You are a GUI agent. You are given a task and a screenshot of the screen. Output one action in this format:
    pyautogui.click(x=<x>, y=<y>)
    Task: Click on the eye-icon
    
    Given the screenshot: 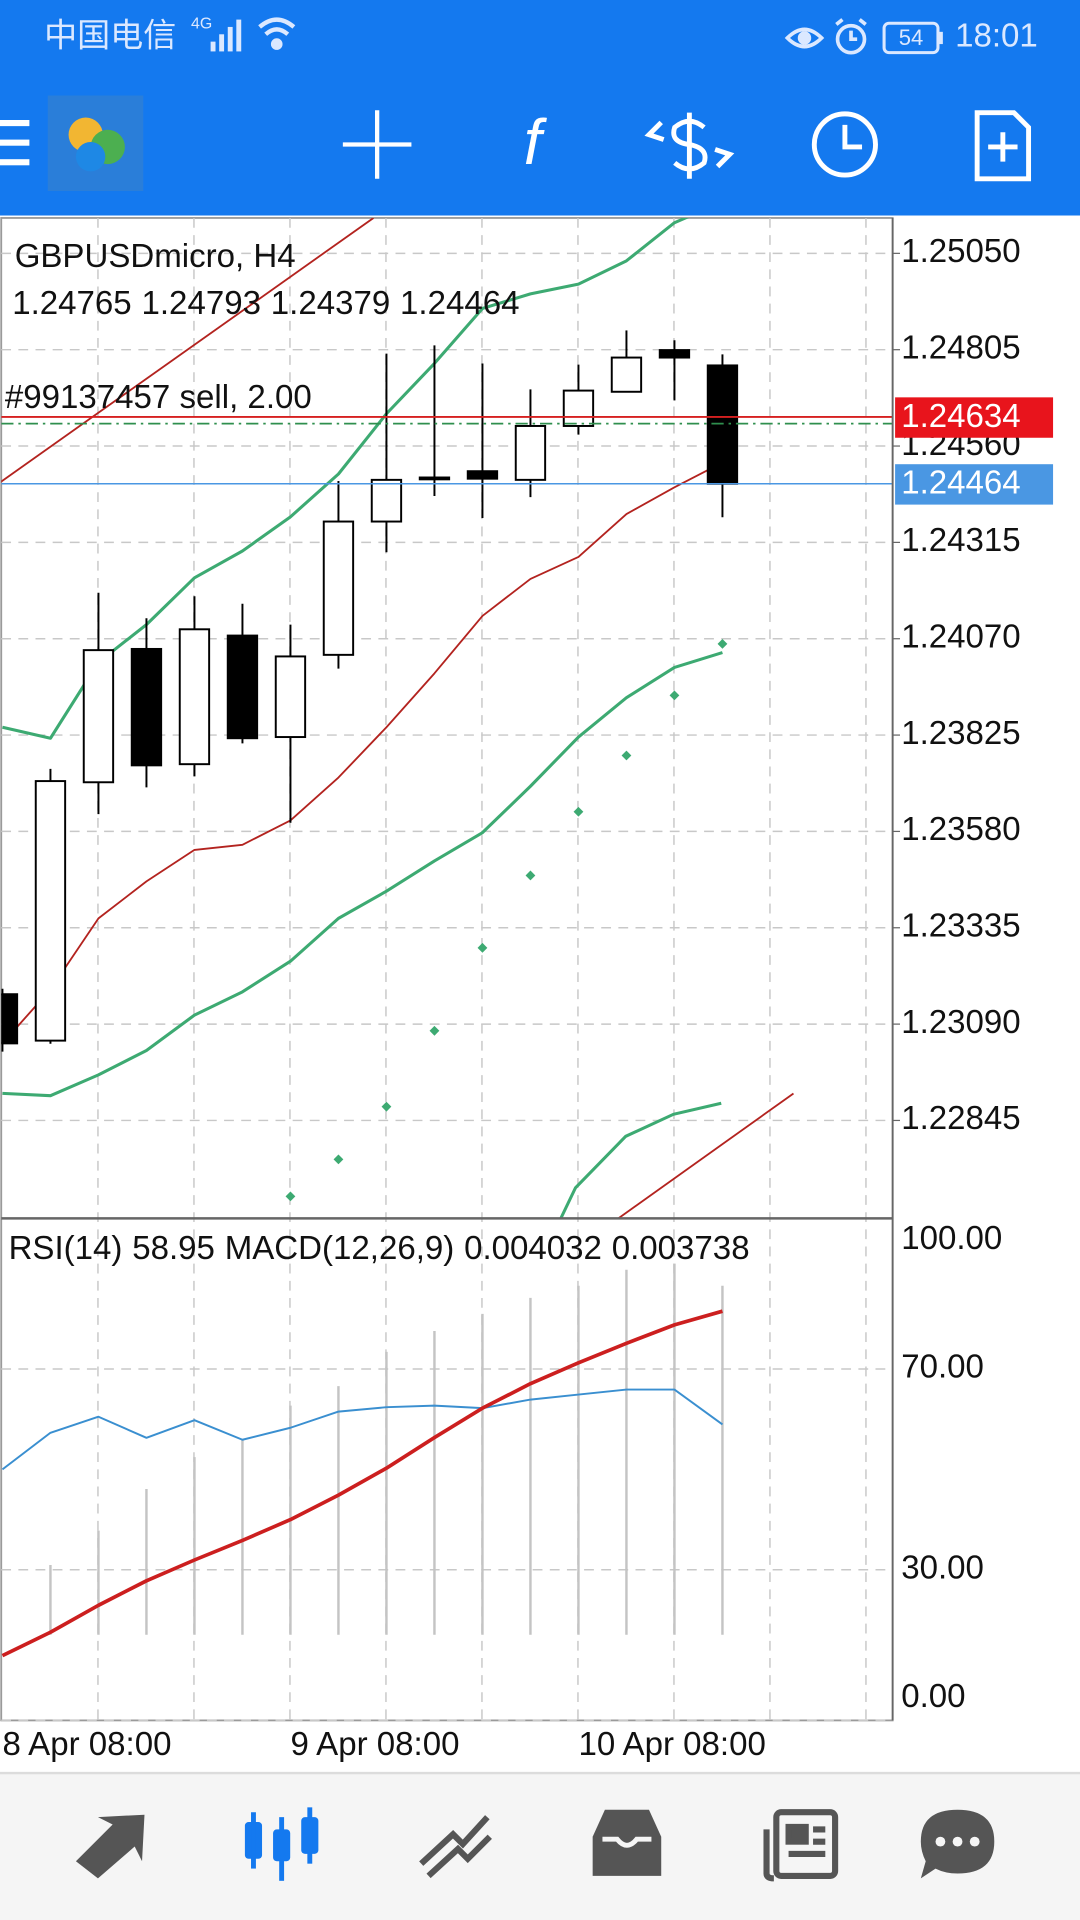 What is the action you would take?
    pyautogui.click(x=804, y=38)
    